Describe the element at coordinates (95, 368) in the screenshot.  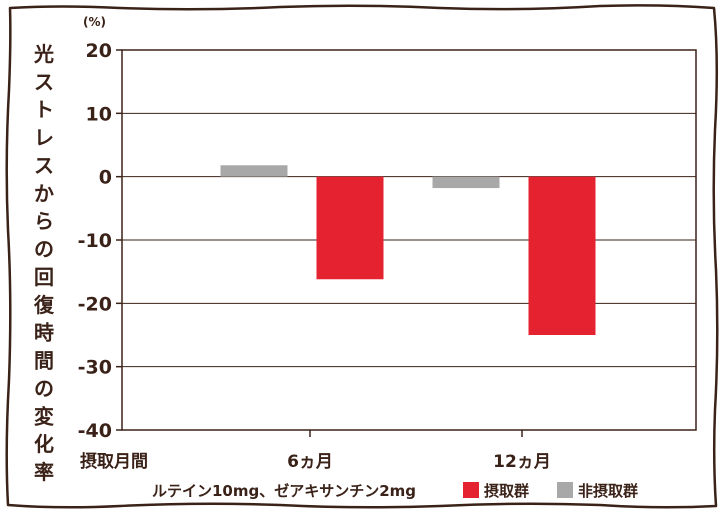
I see `y-tick-label: -30` at that location.